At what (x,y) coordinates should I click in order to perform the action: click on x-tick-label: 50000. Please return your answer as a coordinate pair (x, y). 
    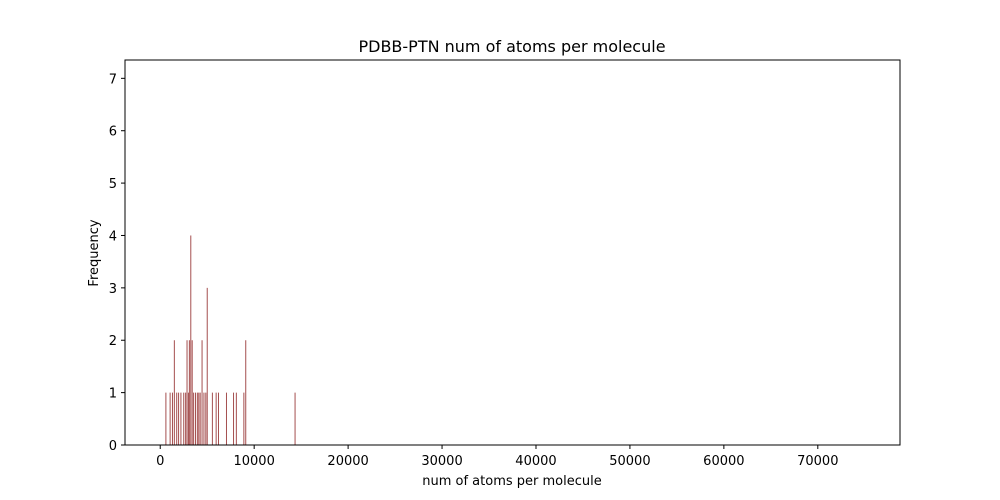
    Looking at the image, I should click on (629, 461).